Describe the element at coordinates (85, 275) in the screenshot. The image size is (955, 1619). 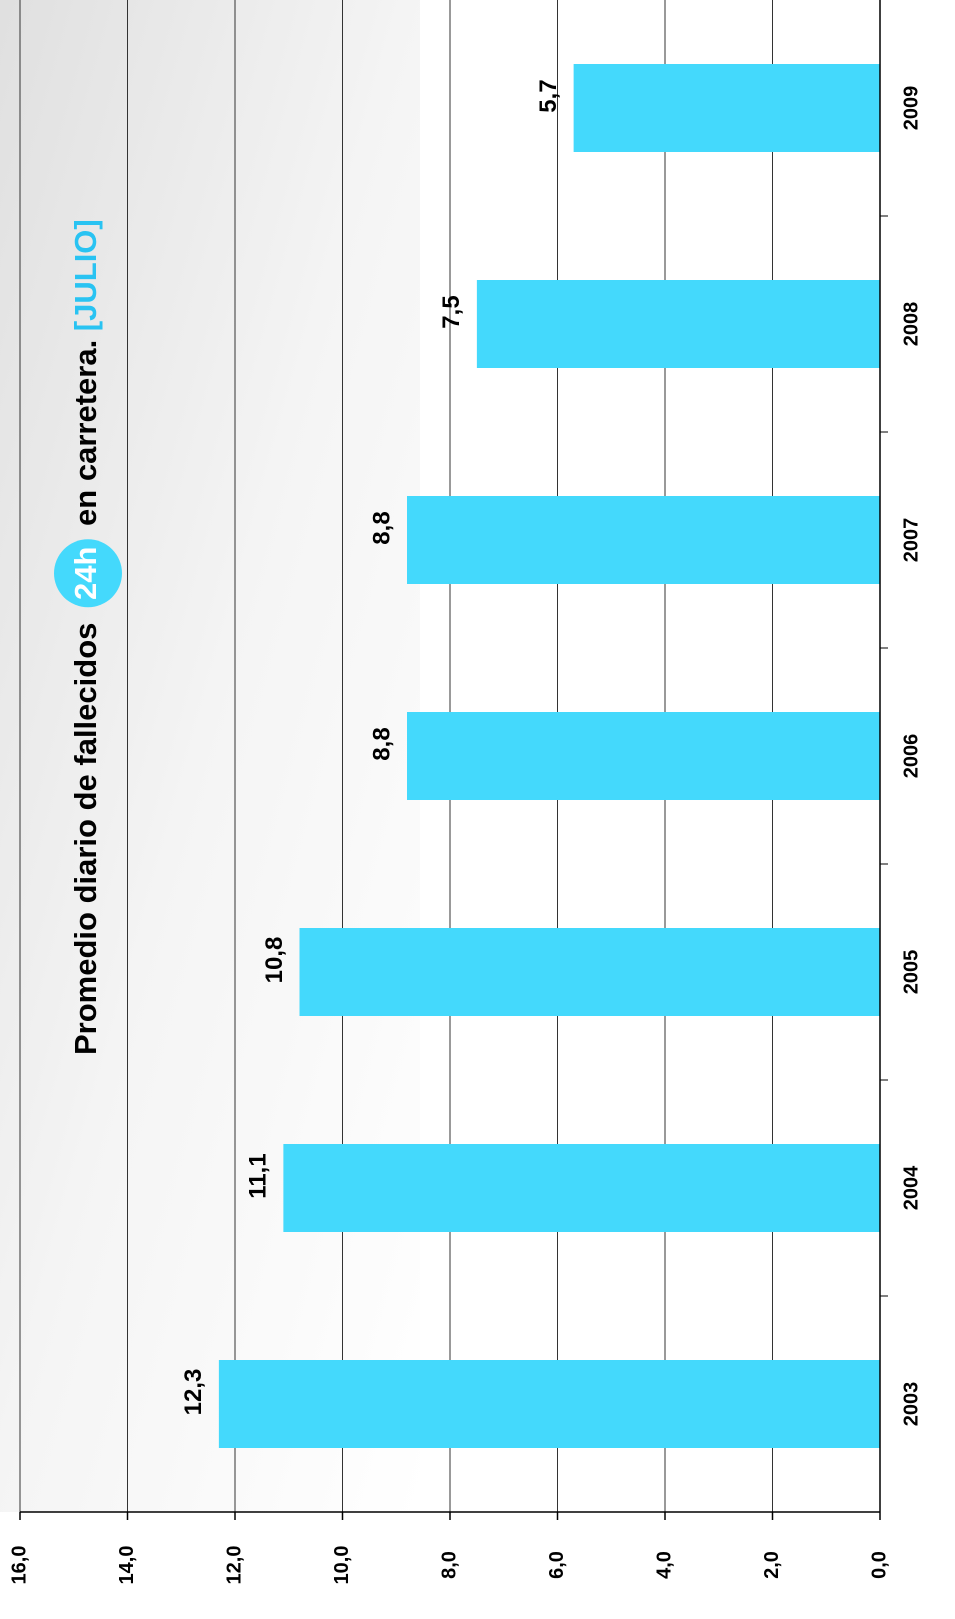
I see `subtitle: [JULIO]` at that location.